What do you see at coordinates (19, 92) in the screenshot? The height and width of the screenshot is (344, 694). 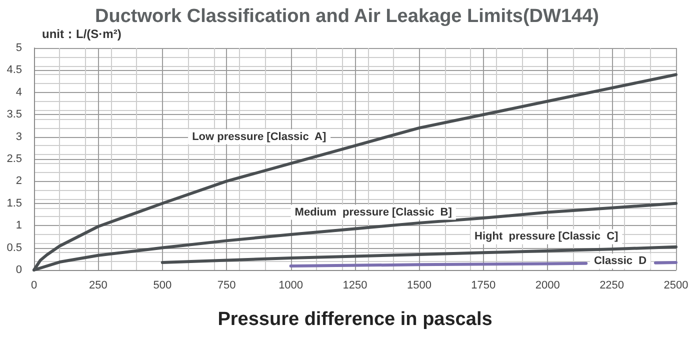 I see `y-tick-label: 4` at bounding box center [19, 92].